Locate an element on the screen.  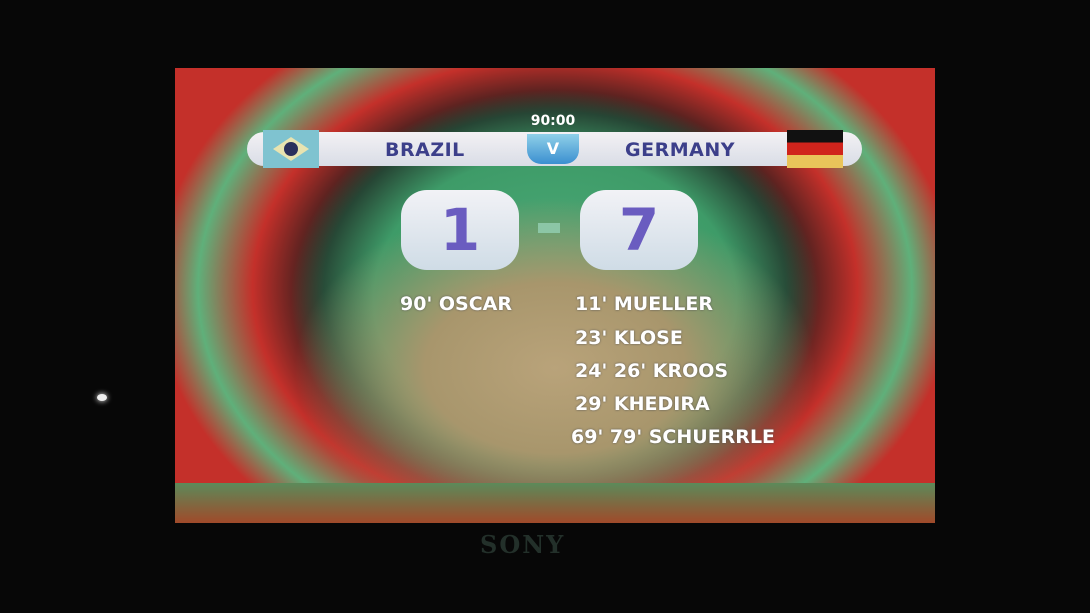
home-team: BRAZIL is located at coordinates (425, 150).